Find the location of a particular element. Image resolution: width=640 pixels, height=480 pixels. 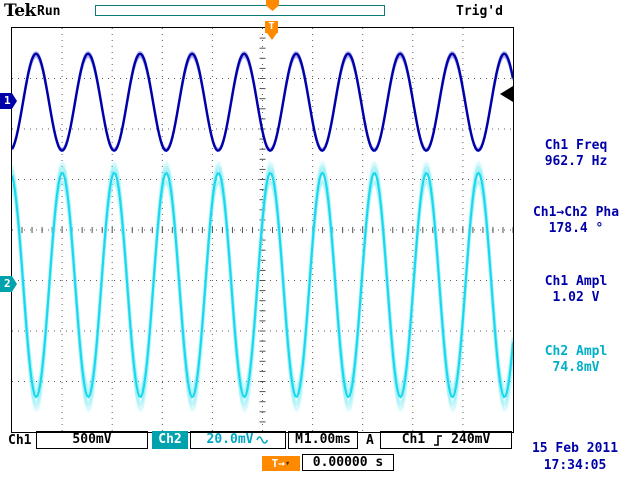

timebase-label: M is located at coordinates (299, 439).